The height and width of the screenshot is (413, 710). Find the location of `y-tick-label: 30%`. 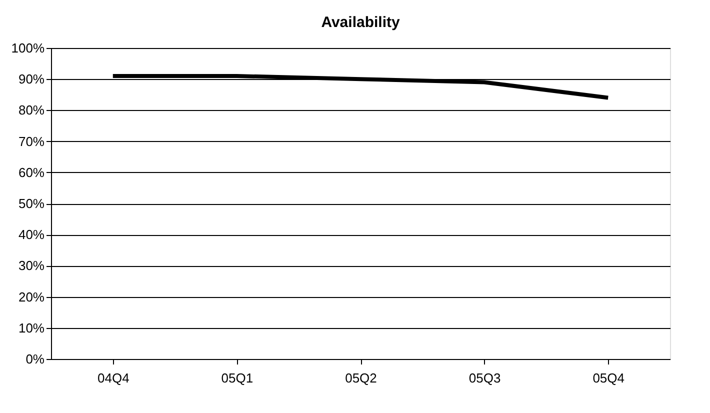

y-tick-label: 30% is located at coordinates (31, 266).